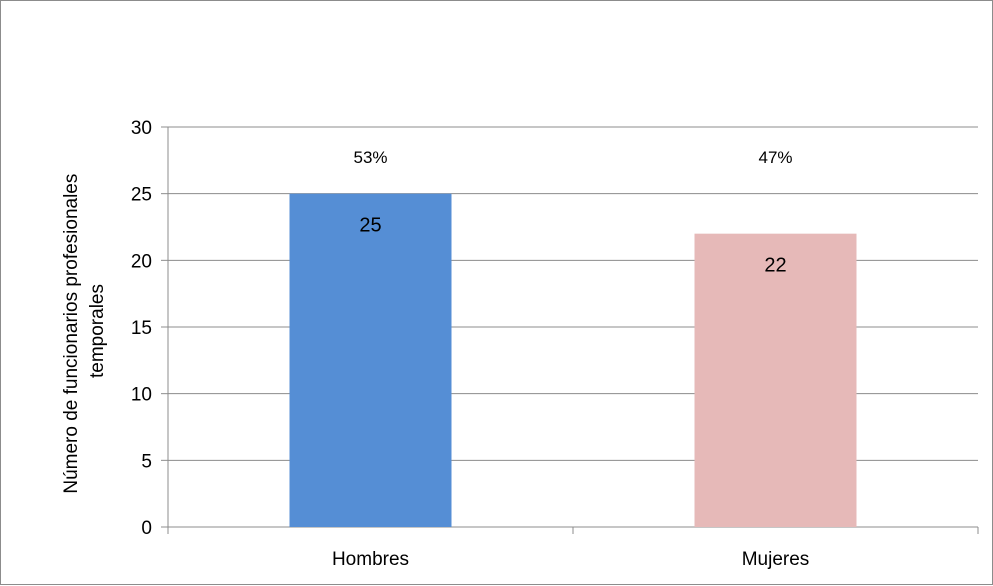 The width and height of the screenshot is (993, 586). Describe the element at coordinates (776, 559) in the screenshot. I see `x-tick-label-mujeres: Mujeres` at that location.